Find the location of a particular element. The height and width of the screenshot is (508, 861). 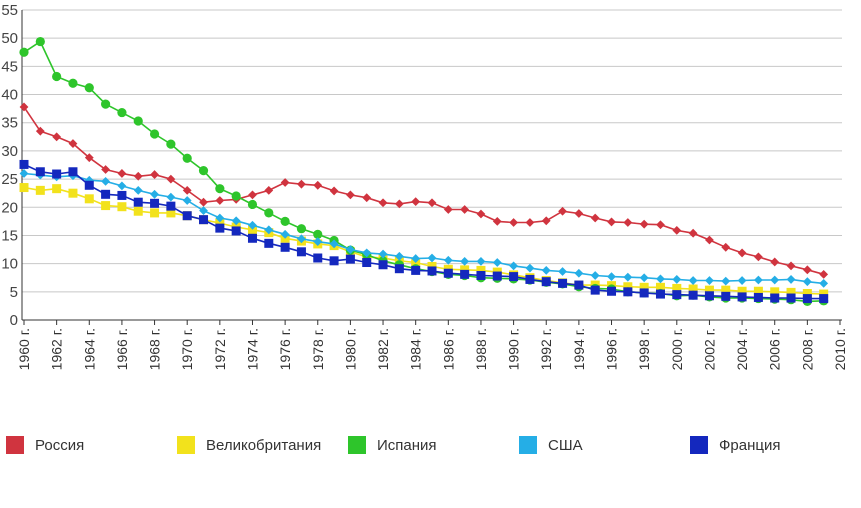

x-tick-label: 2008 г. is located at coordinates (807, 349).